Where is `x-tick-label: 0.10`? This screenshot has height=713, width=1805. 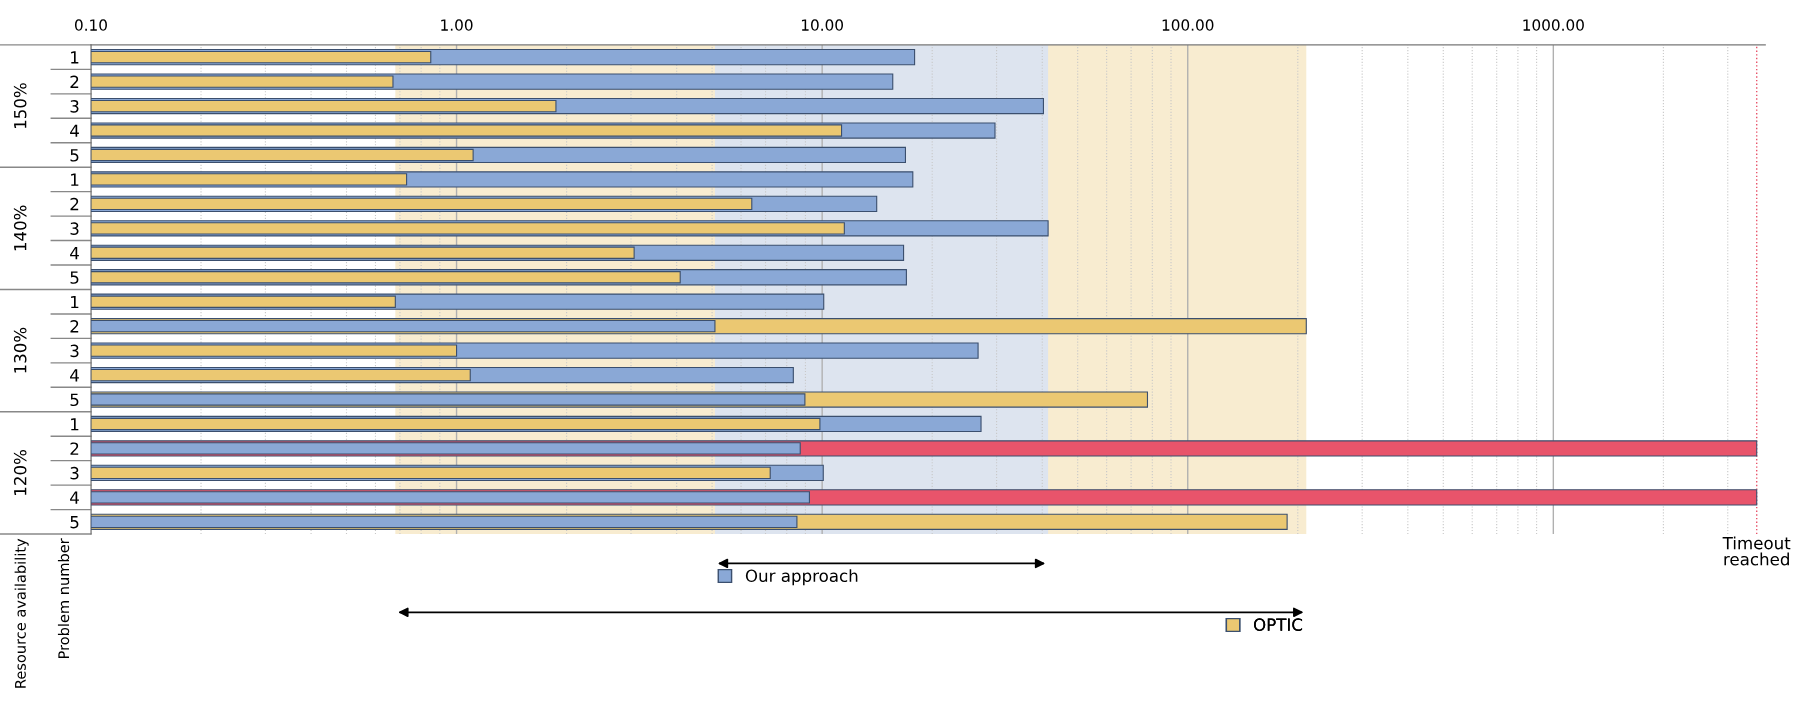
x-tick-label: 0.10 is located at coordinates (90, 25).